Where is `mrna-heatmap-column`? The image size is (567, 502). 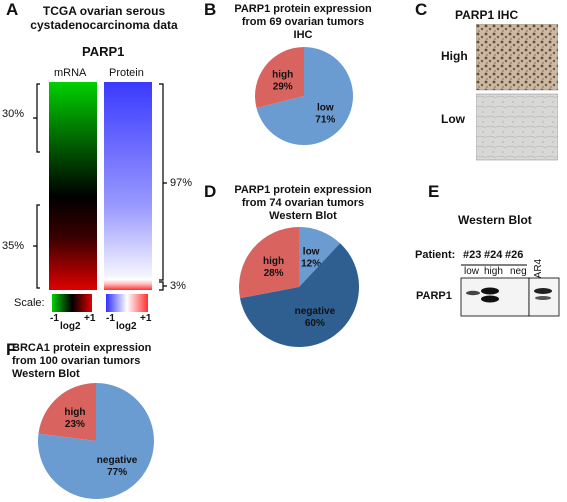
mrna-heatmap-column is located at coordinates (73, 186).